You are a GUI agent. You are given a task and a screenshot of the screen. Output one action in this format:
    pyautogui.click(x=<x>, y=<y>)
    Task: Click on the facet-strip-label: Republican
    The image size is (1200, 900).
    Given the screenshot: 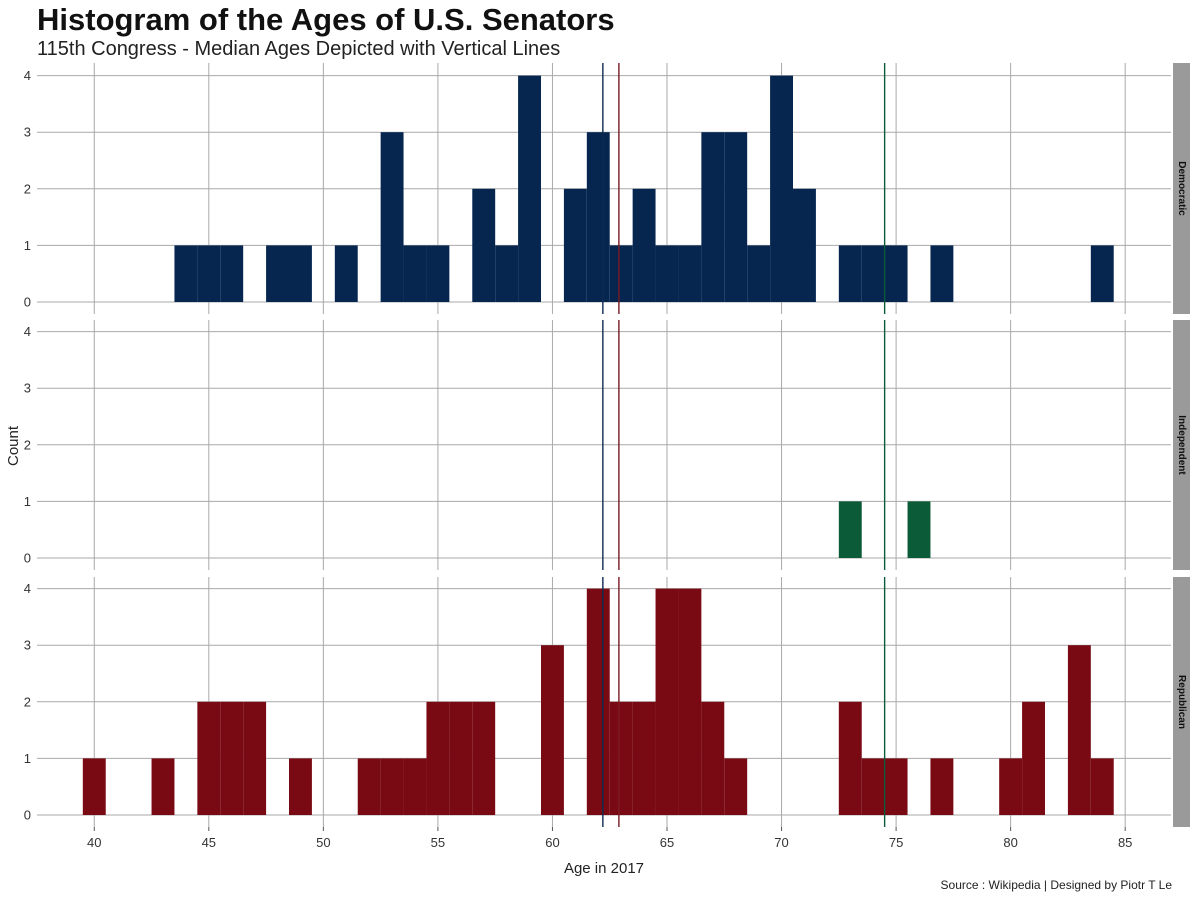 What is the action you would take?
    pyautogui.click(x=1181, y=702)
    